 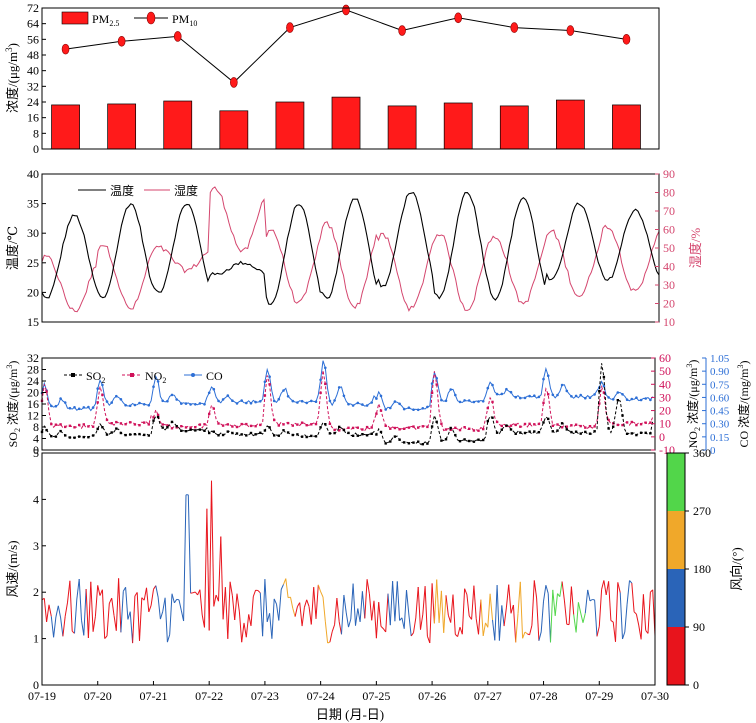 What do you see at coordinates (33, 393) in the screenshot?
I see `so2-y-tick-label: 20` at bounding box center [33, 393].